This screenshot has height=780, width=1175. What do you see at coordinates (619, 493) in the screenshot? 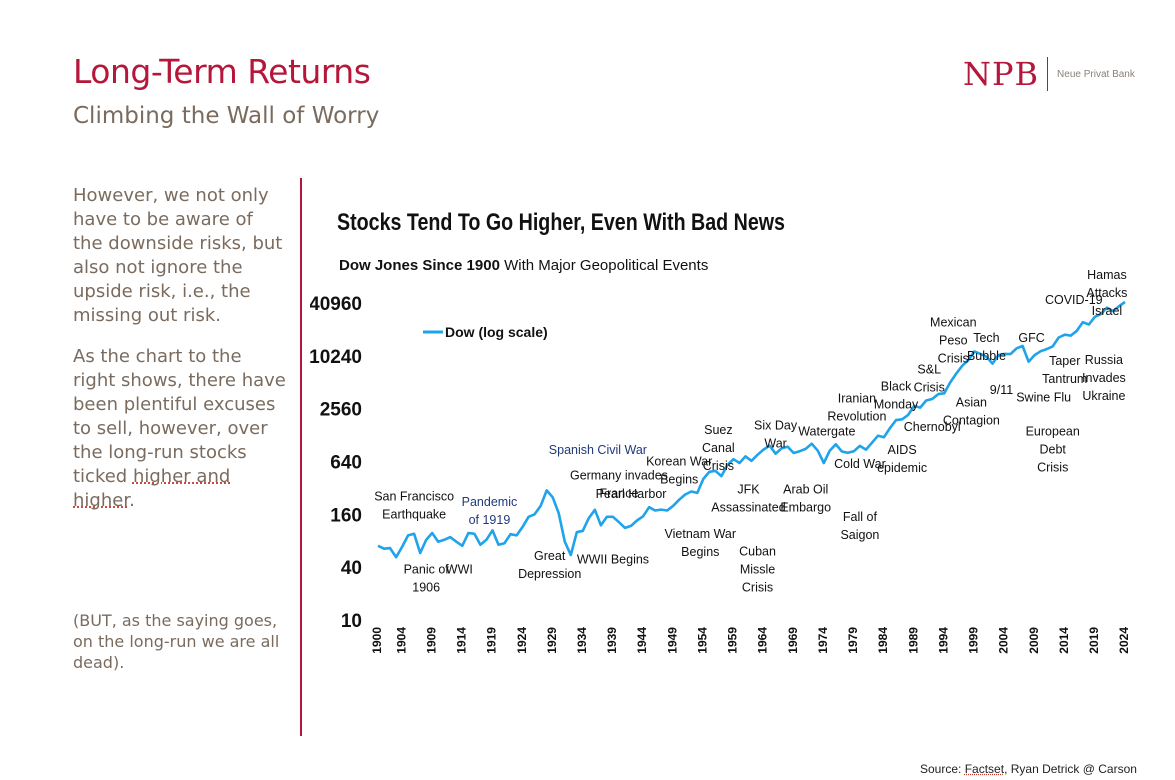
I see `annotation-line: France` at bounding box center [619, 493].